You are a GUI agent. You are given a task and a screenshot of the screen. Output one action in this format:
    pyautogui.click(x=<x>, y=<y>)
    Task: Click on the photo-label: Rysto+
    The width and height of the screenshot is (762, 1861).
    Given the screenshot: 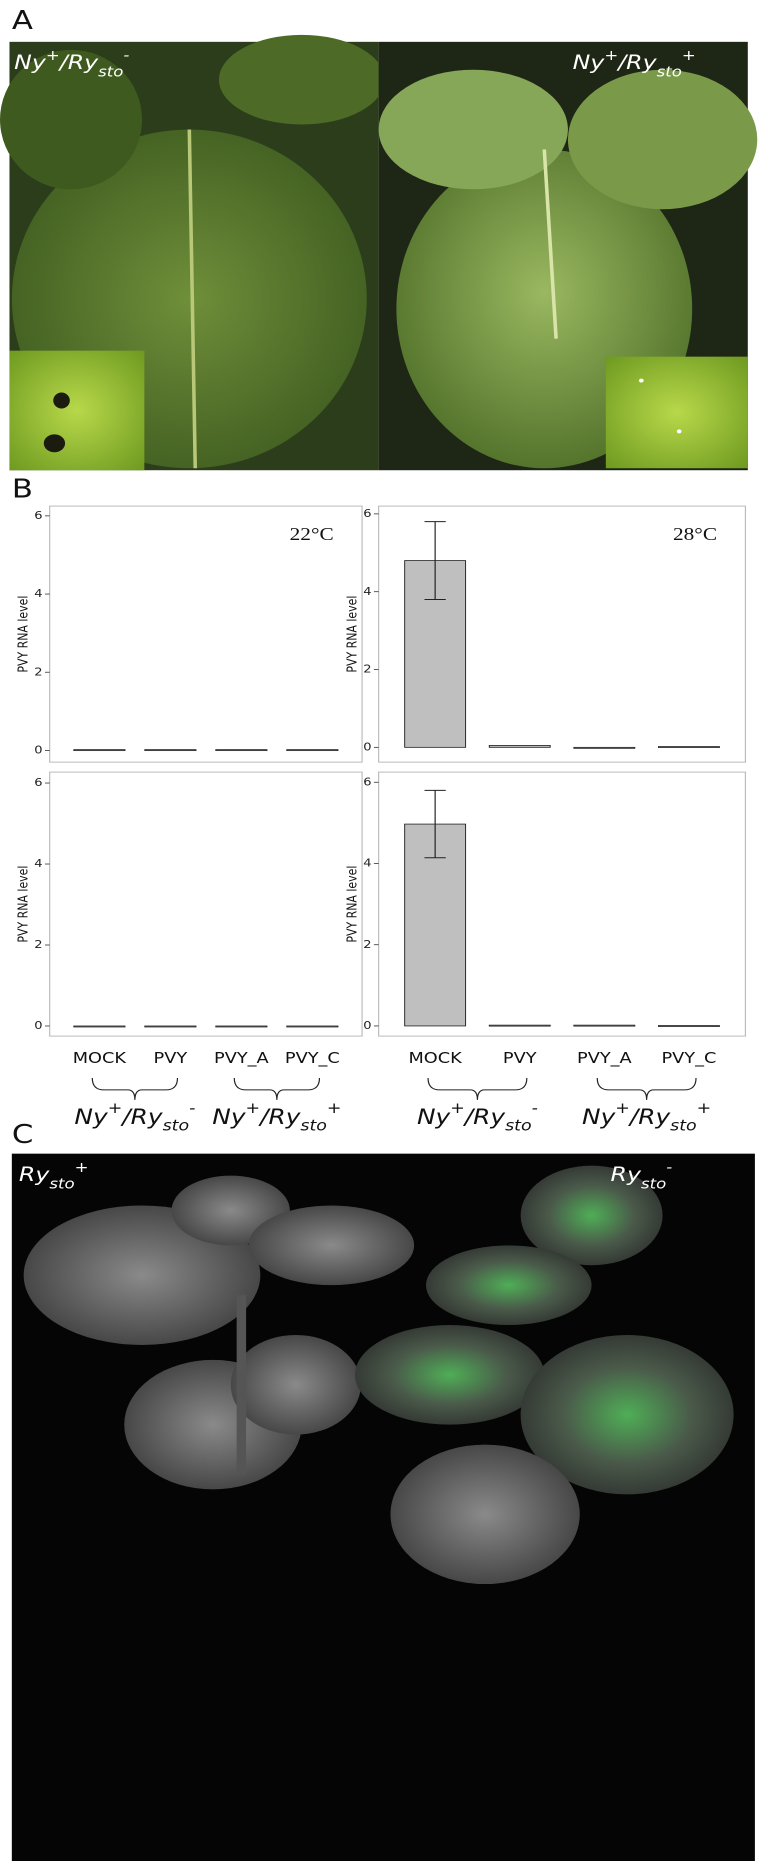 What is the action you would take?
    pyautogui.click(x=54, y=1175)
    